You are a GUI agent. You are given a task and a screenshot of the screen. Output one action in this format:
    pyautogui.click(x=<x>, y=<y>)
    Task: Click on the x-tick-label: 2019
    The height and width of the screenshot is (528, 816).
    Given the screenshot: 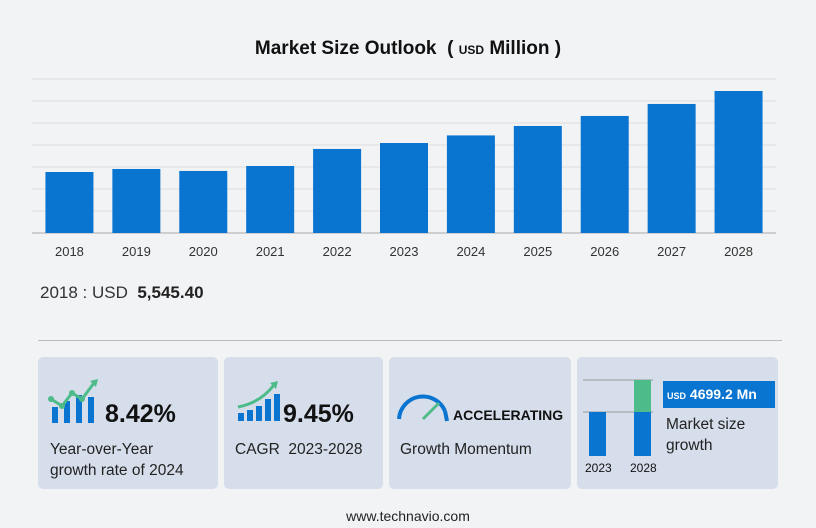 What is the action you would take?
    pyautogui.click(x=136, y=251)
    